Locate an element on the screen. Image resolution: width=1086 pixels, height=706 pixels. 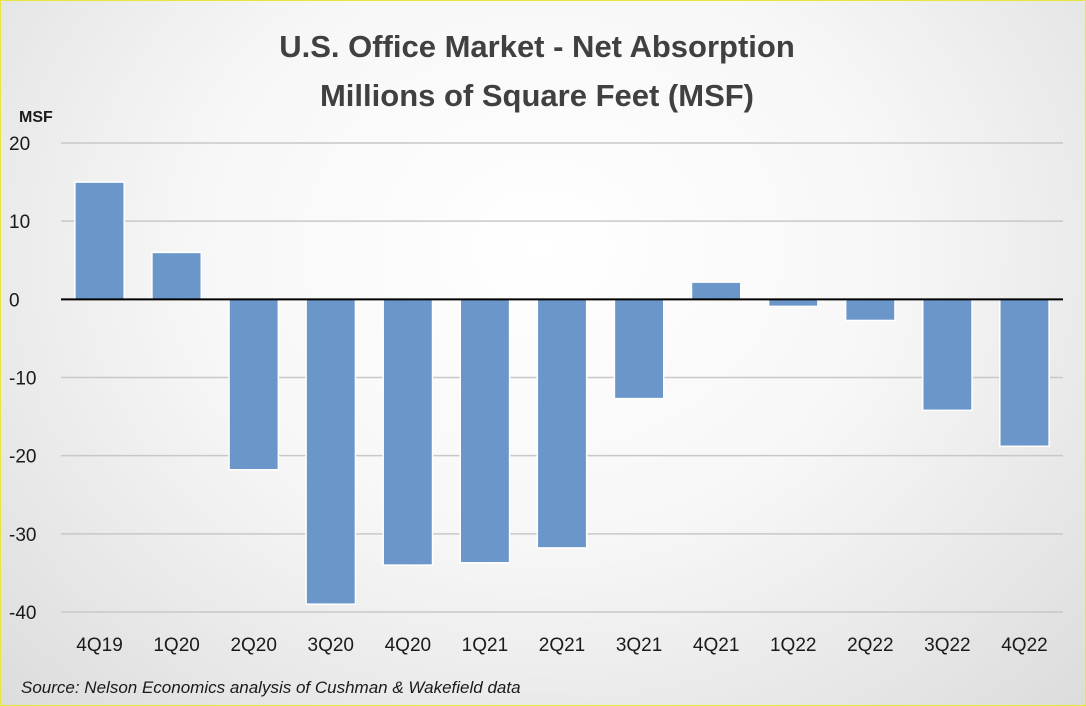
y-axis-label: MSF is located at coordinates (36, 117).